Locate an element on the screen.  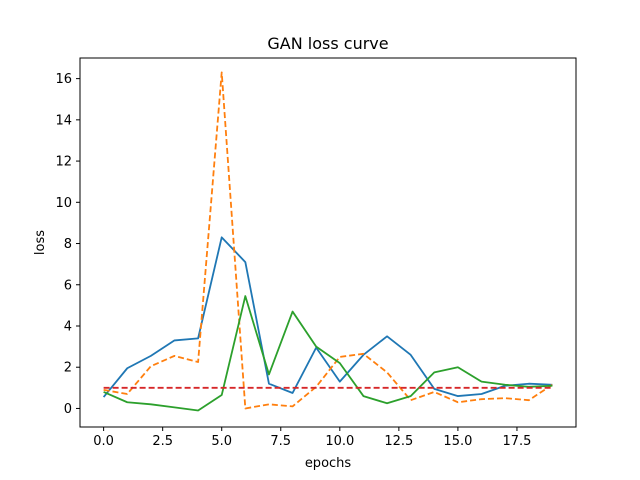
x-tick-label: 0.0 is located at coordinates (103, 441).